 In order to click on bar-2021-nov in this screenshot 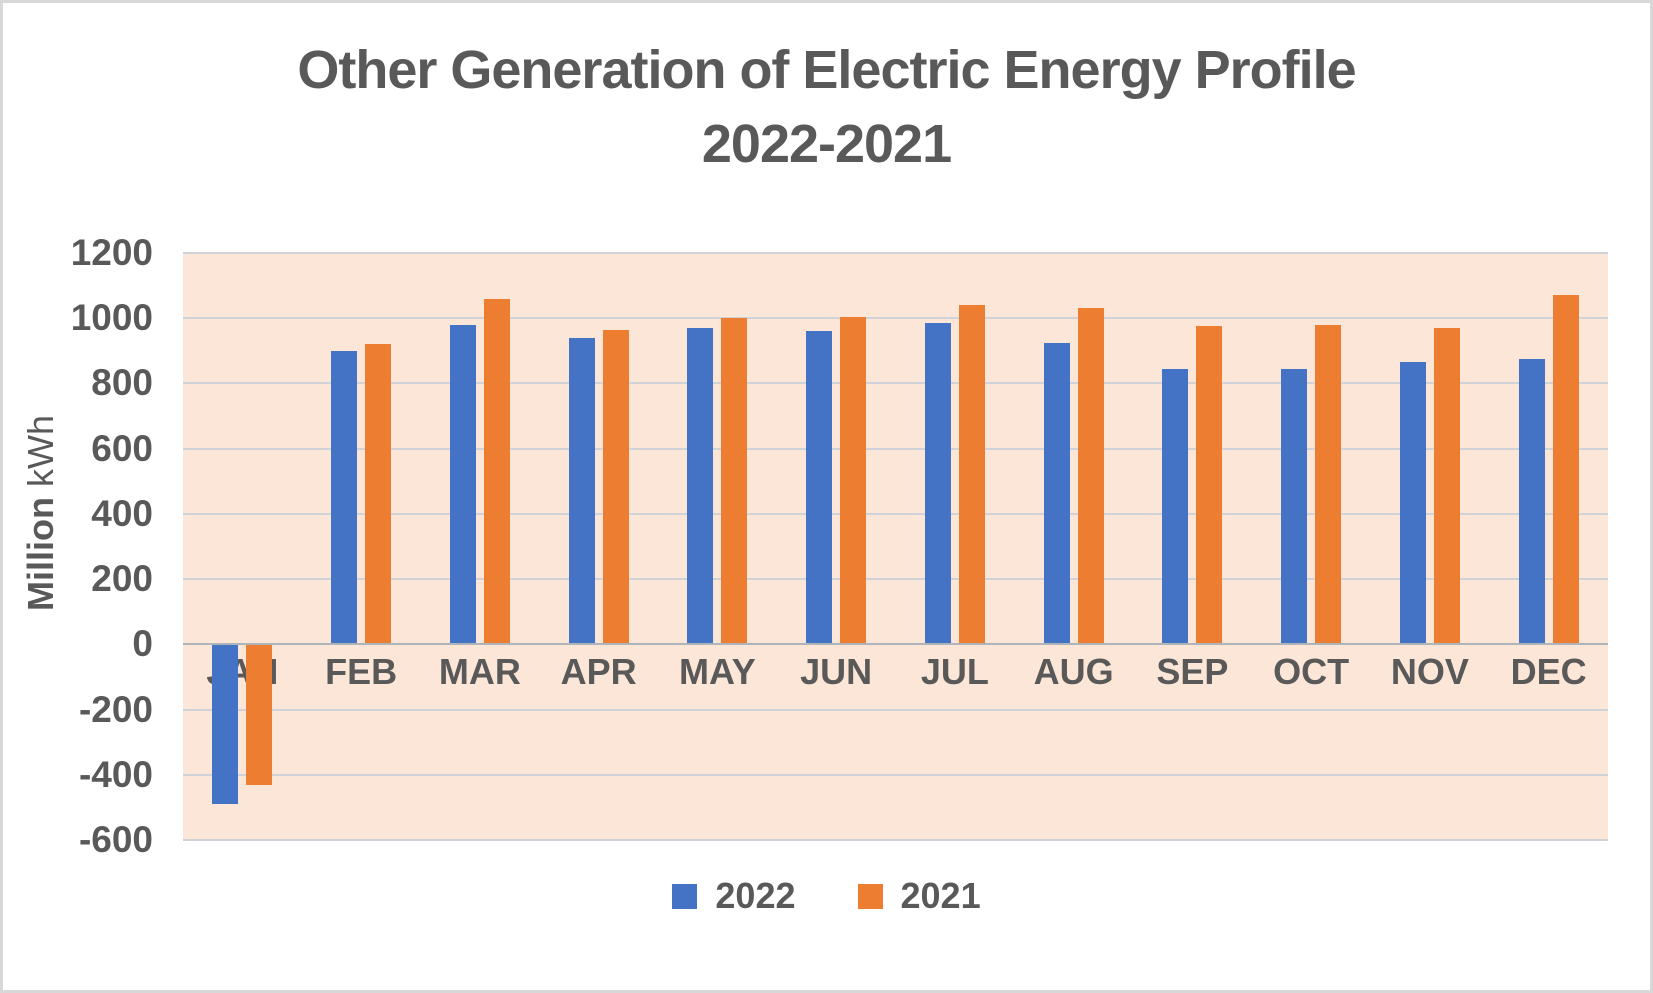, I will do `click(1446, 486)`.